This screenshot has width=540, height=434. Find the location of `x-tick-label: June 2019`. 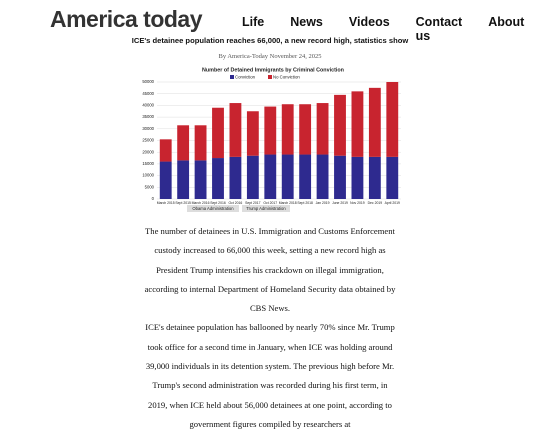

x-tick-label: June 2019 is located at coordinates (340, 203).